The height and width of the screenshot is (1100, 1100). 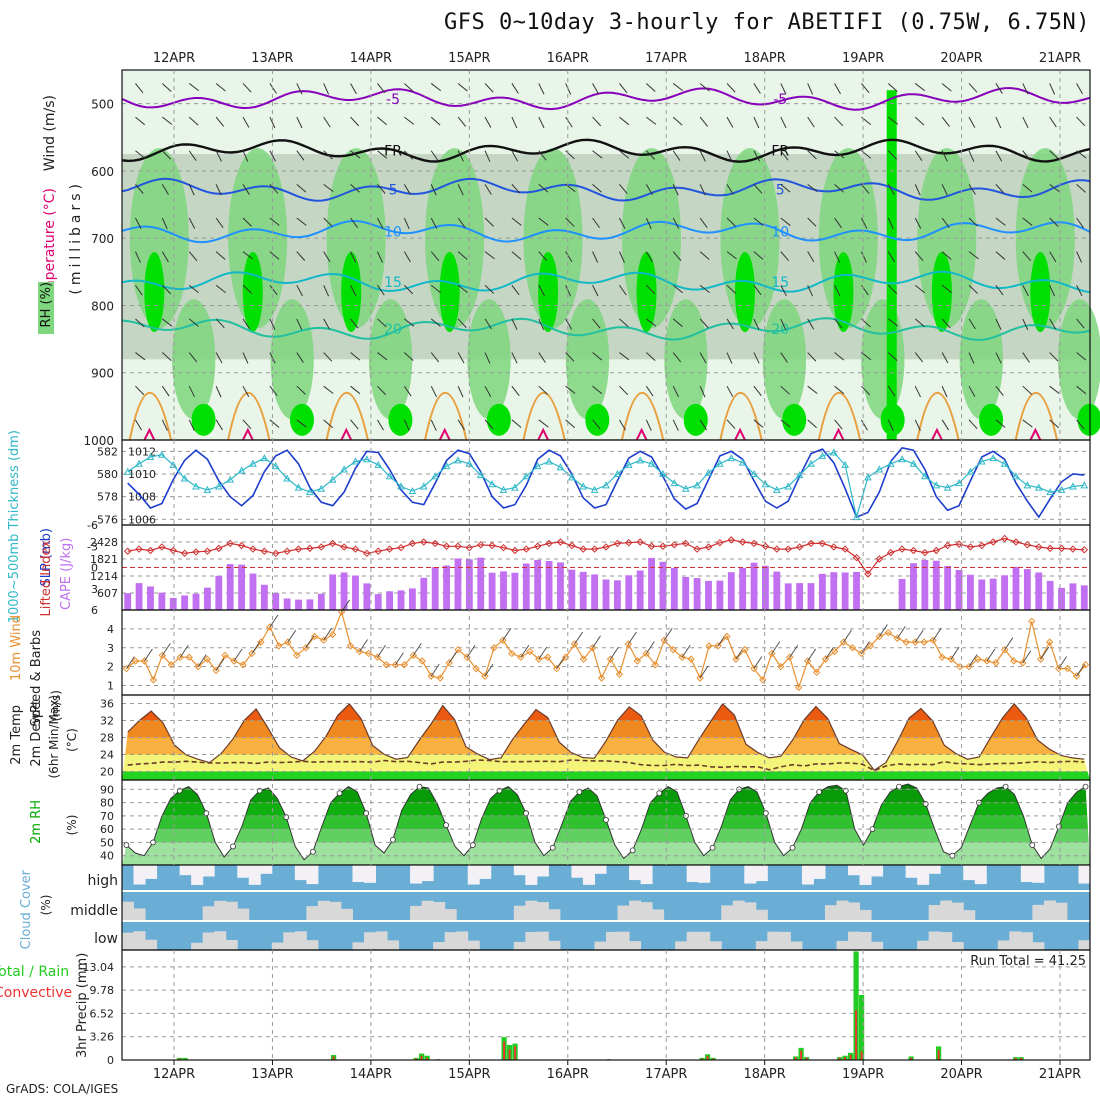 What do you see at coordinates (46, 557) in the screenshot?
I see `slp-ylabel: SLP (mb)` at bounding box center [46, 557].